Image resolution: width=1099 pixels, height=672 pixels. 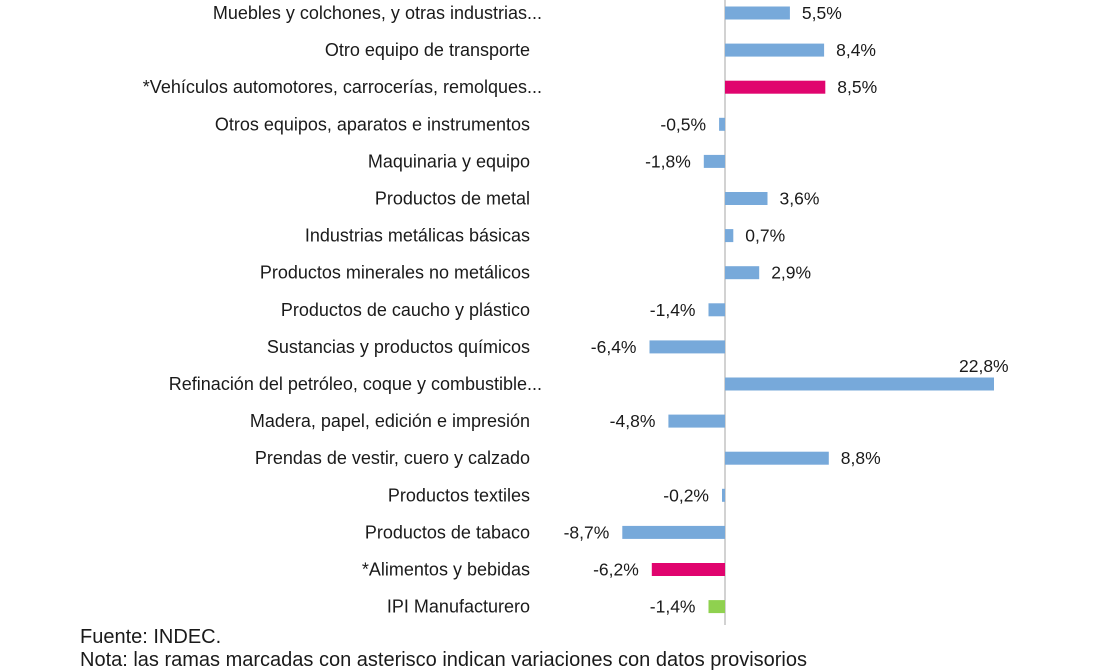 What do you see at coordinates (390, 421) in the screenshot?
I see `category-label: Madera, papel, edición e impresión` at bounding box center [390, 421].